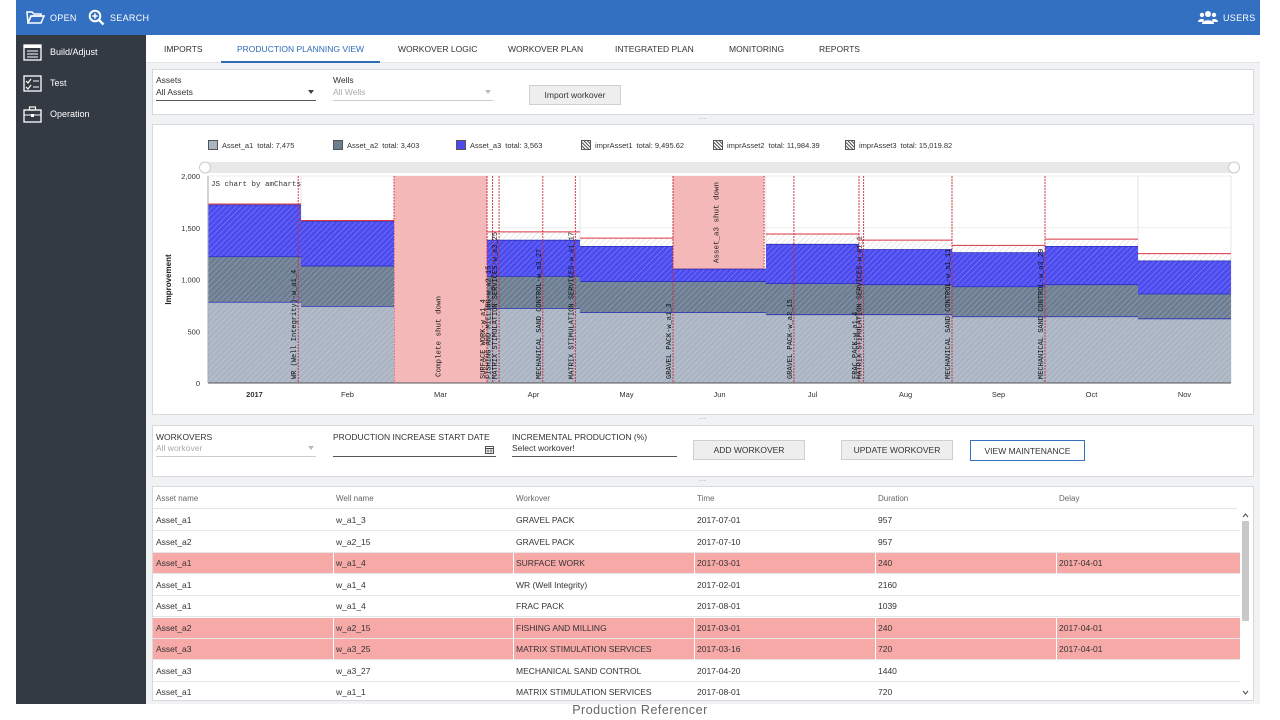 This screenshot has width=1280, height=720. Describe the element at coordinates (353, 670) in the screenshot. I see `table-cell: w_a3_27` at that location.